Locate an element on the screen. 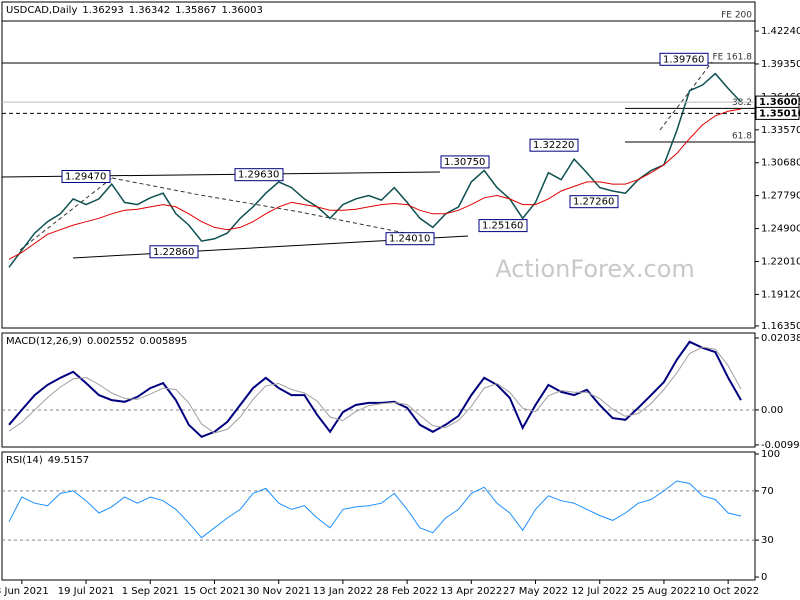 Image resolution: width=800 pixels, height=600 pixels. header-value: 1.36293 is located at coordinates (102, 10).